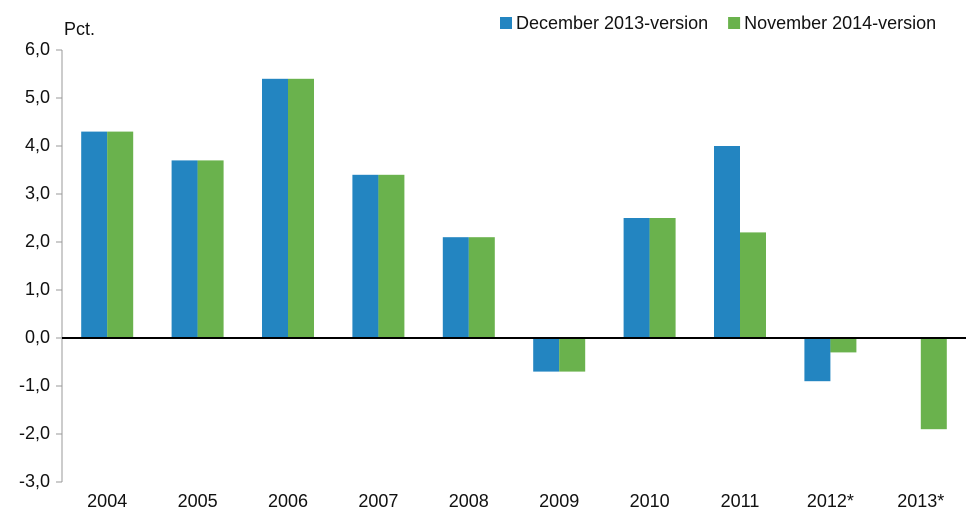 This screenshot has height=518, width=966. I want to click on x-tick-label: 2004, so click(107, 501).